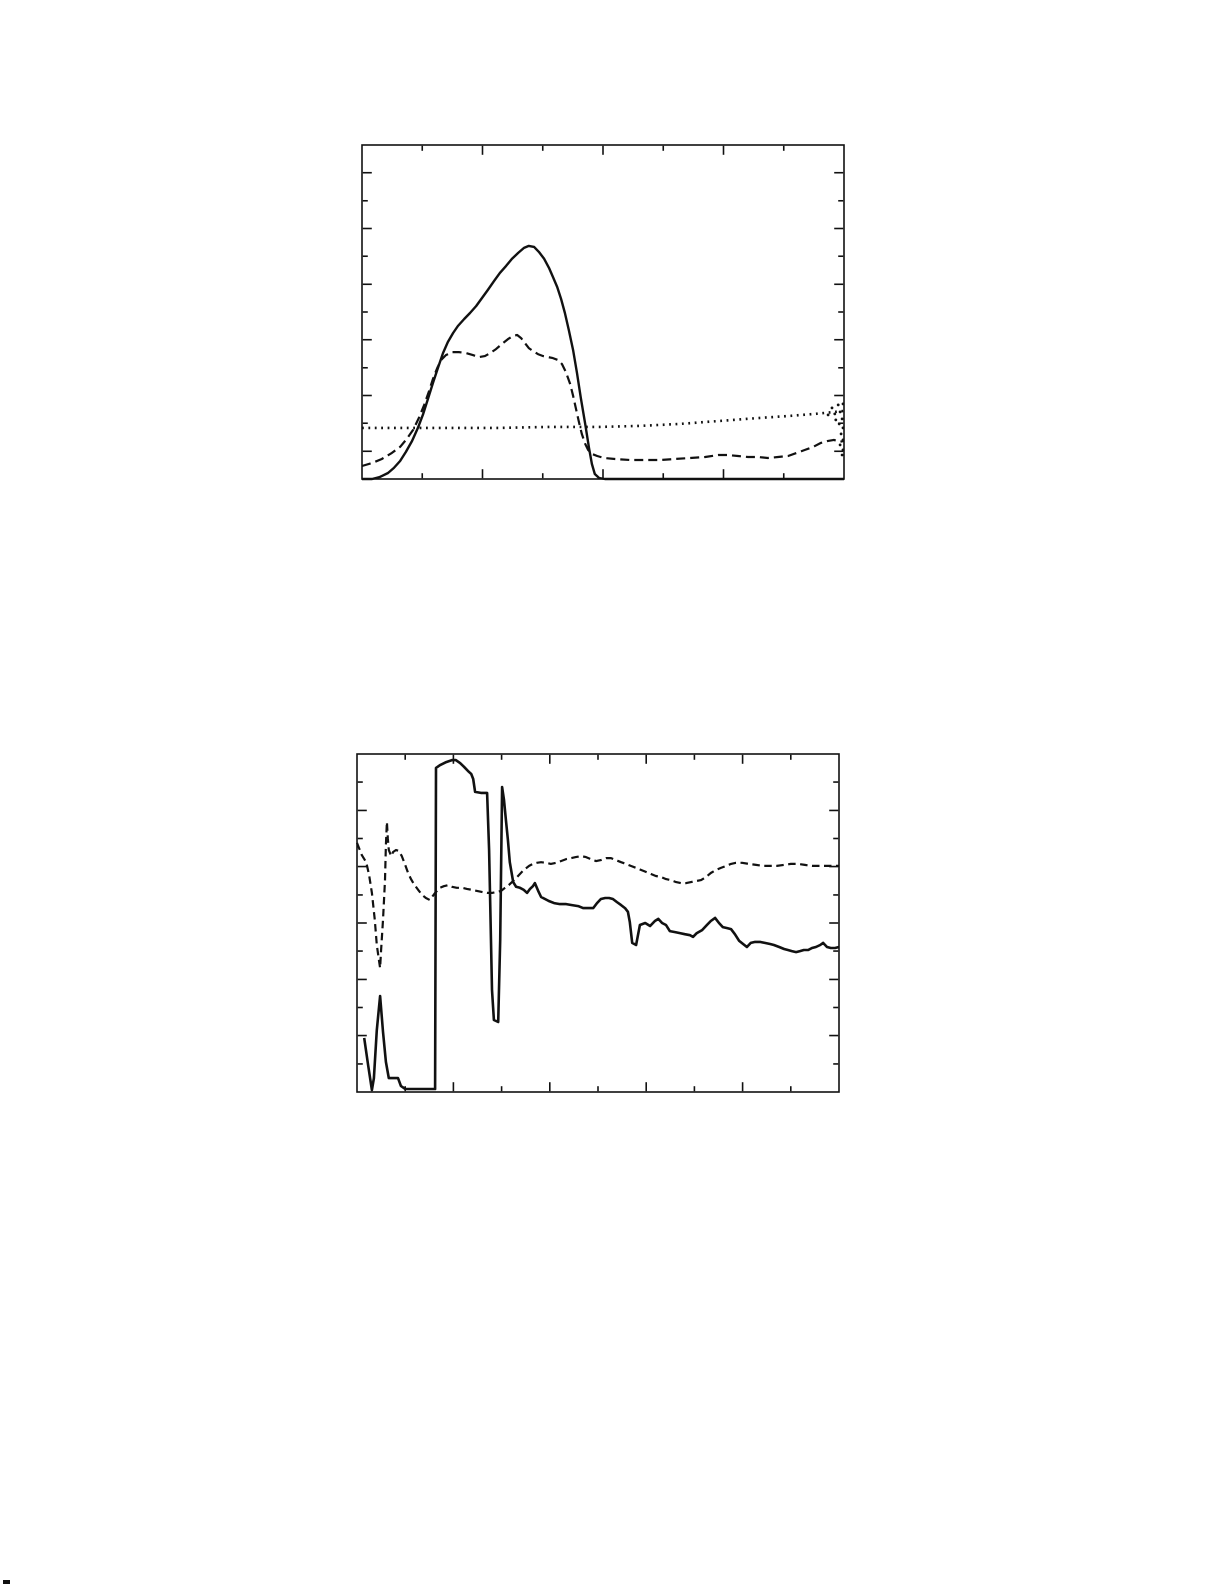  I want to click on solid-bell-curve-line, so click(603, 362).